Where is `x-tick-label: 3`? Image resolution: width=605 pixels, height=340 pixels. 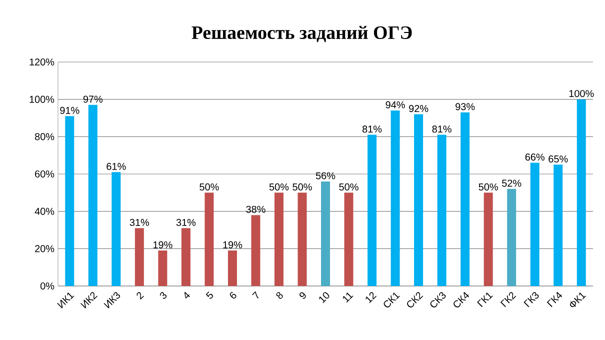 x-tick-label: 3 is located at coordinates (163, 295).